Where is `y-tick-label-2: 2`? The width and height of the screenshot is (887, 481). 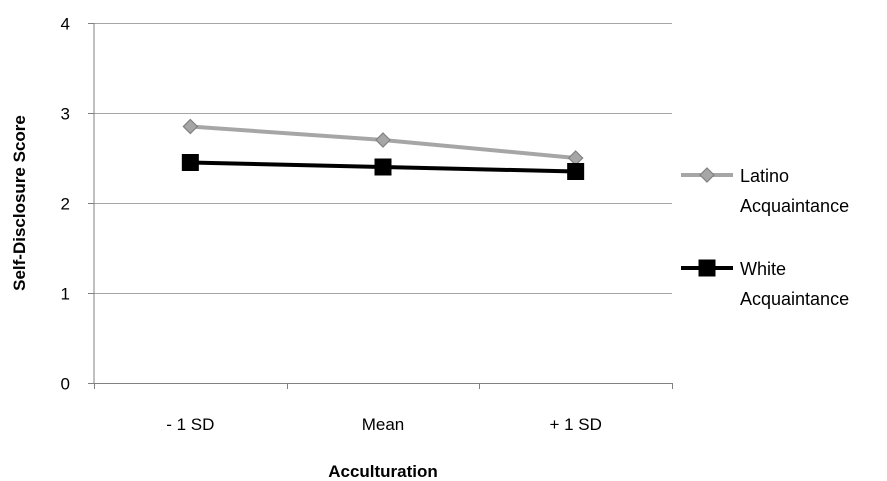
y-tick-label-2: 2 is located at coordinates (65, 204).